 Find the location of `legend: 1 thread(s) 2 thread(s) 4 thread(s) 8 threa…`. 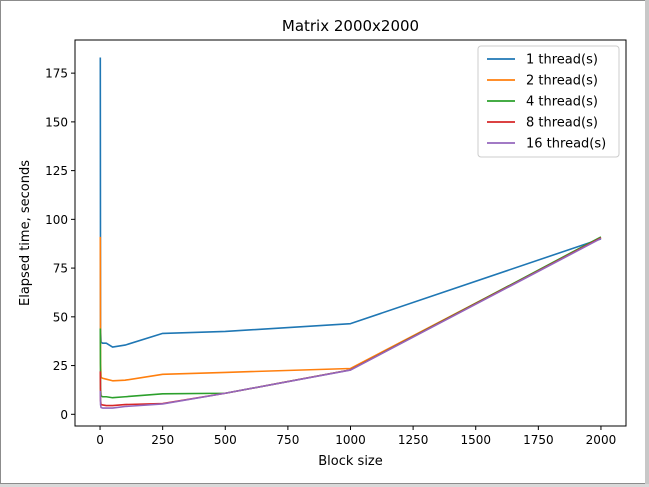

legend: 1 thread(s) 2 thread(s) 4 thread(s) 8 threa… is located at coordinates (548, 101).